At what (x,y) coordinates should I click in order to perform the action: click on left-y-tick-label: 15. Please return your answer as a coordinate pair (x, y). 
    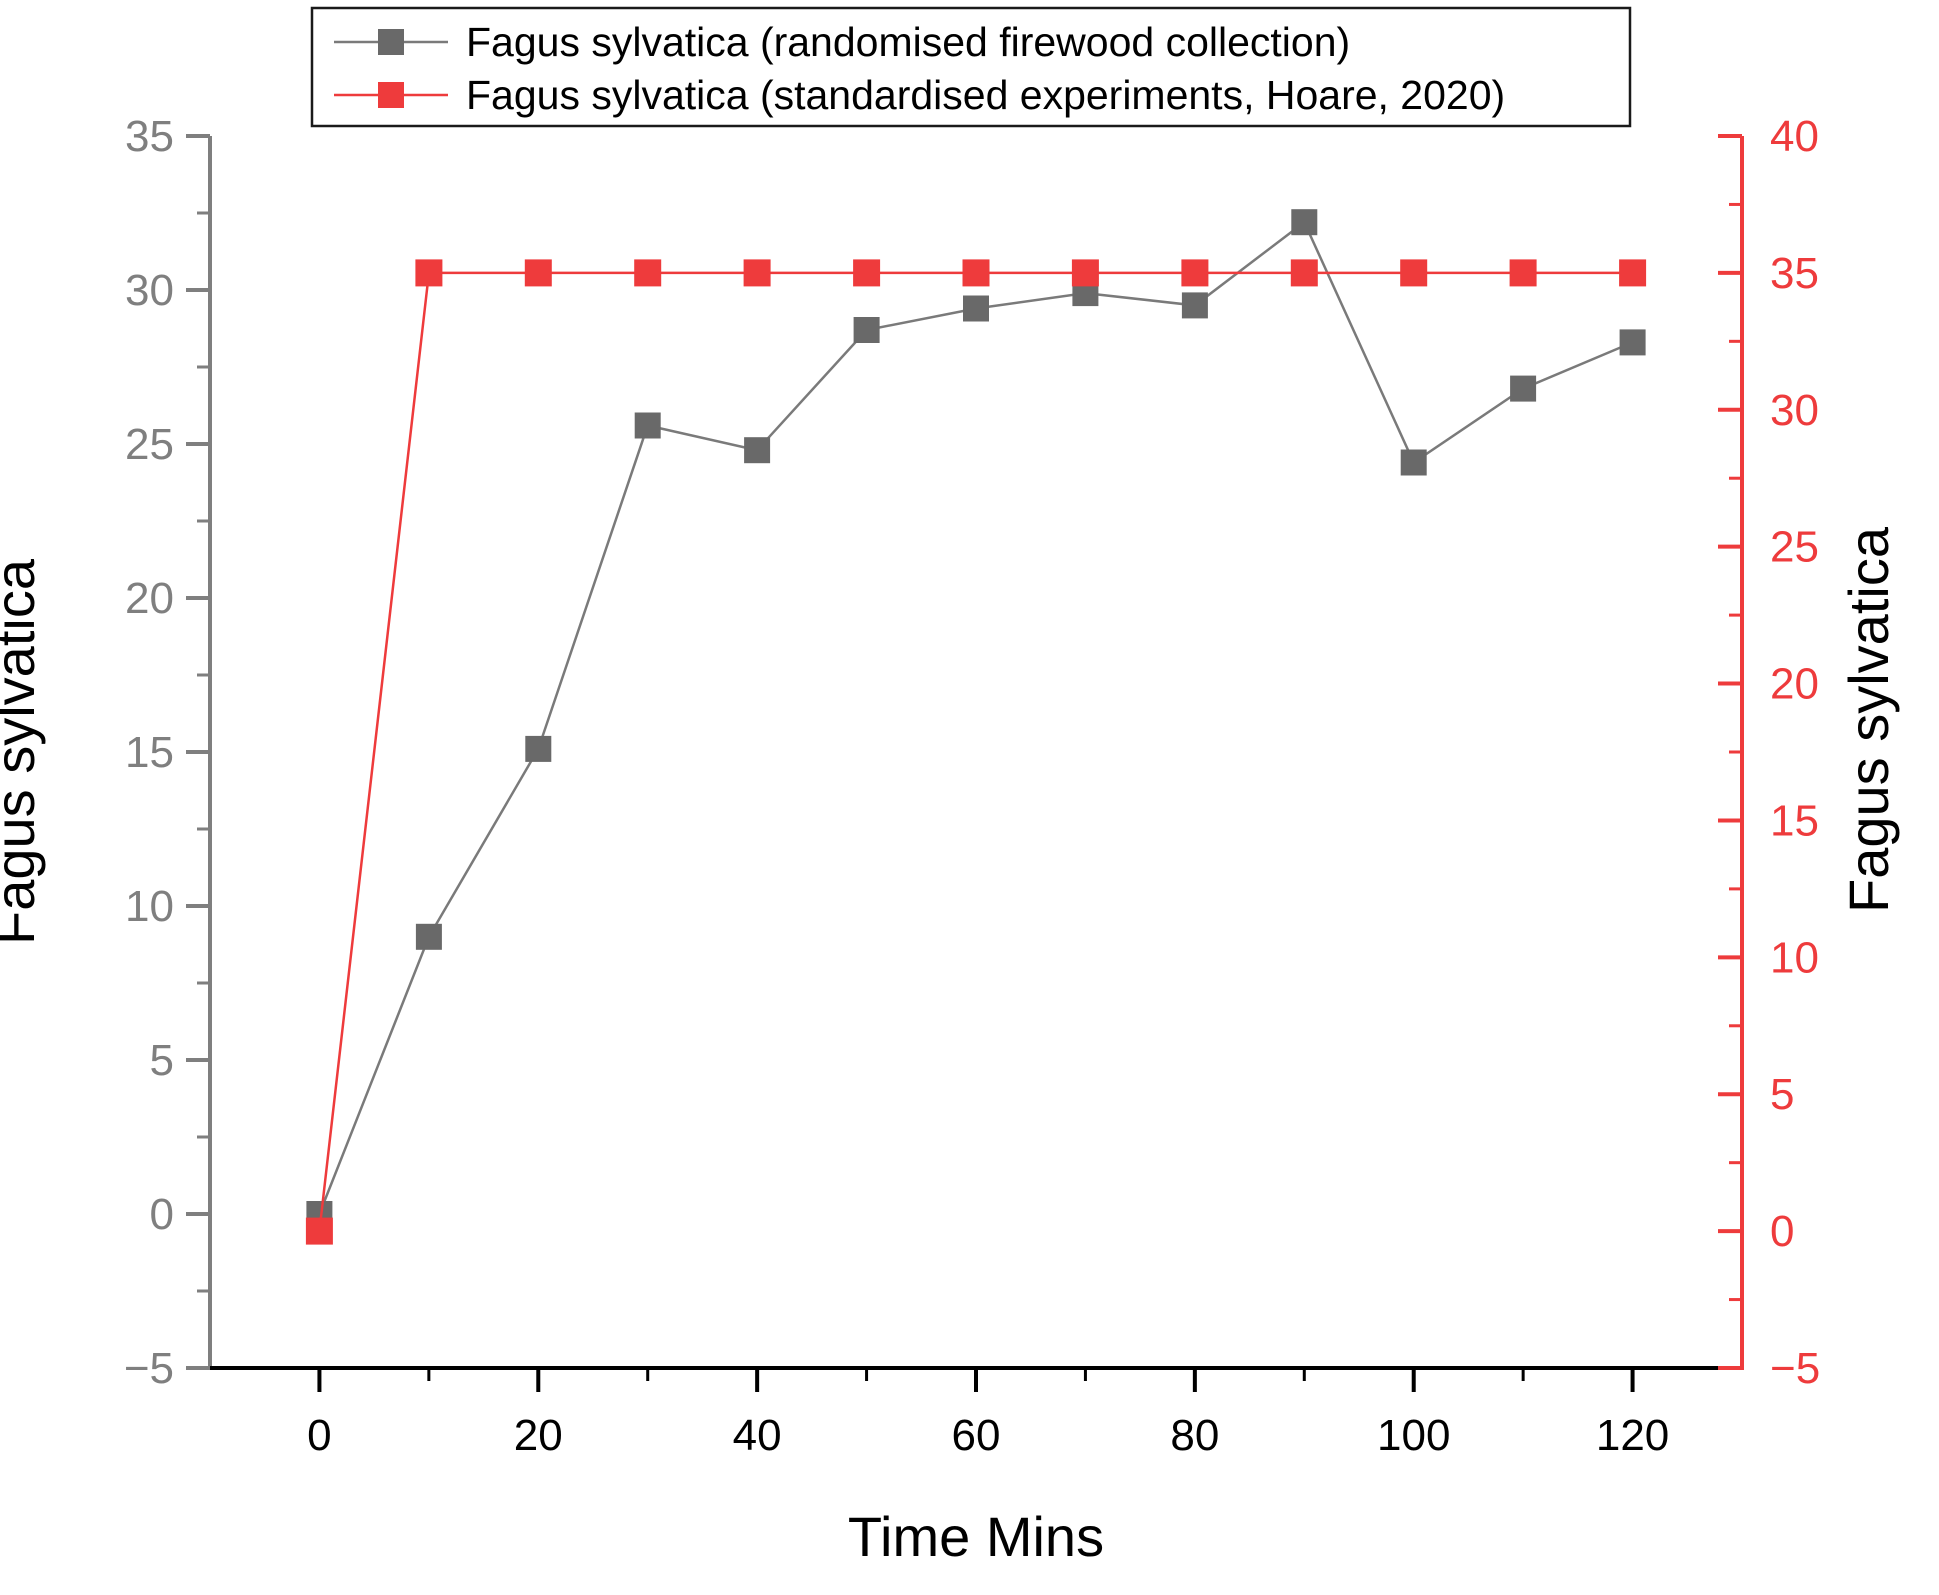
    Looking at the image, I should click on (149, 752).